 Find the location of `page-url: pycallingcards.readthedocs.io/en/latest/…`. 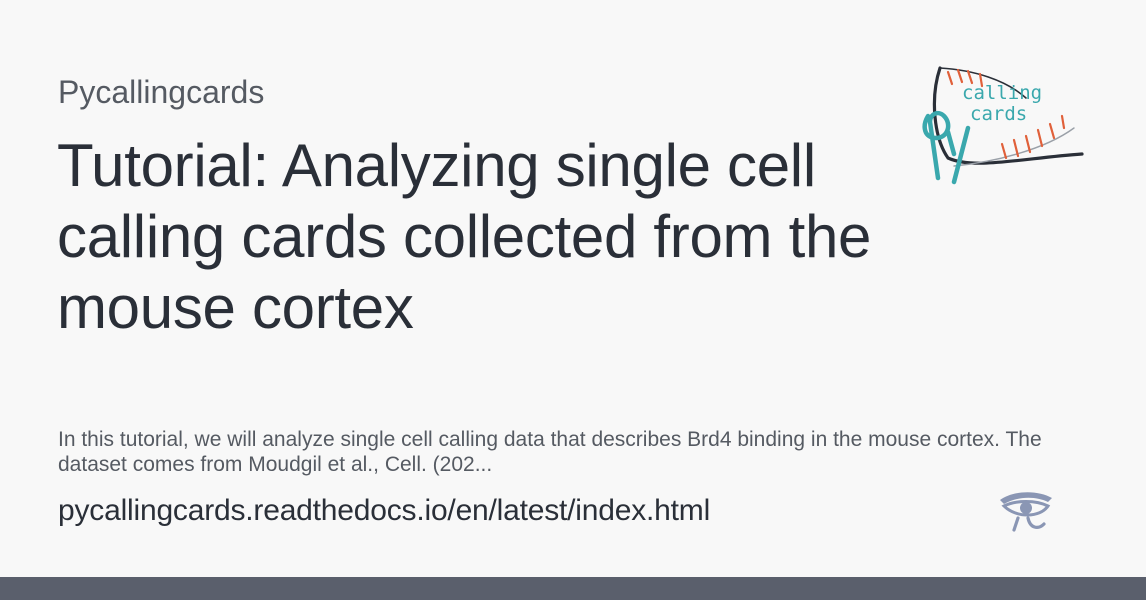

page-url: pycallingcards.readthedocs.io/en/latest/… is located at coordinates (384, 510).